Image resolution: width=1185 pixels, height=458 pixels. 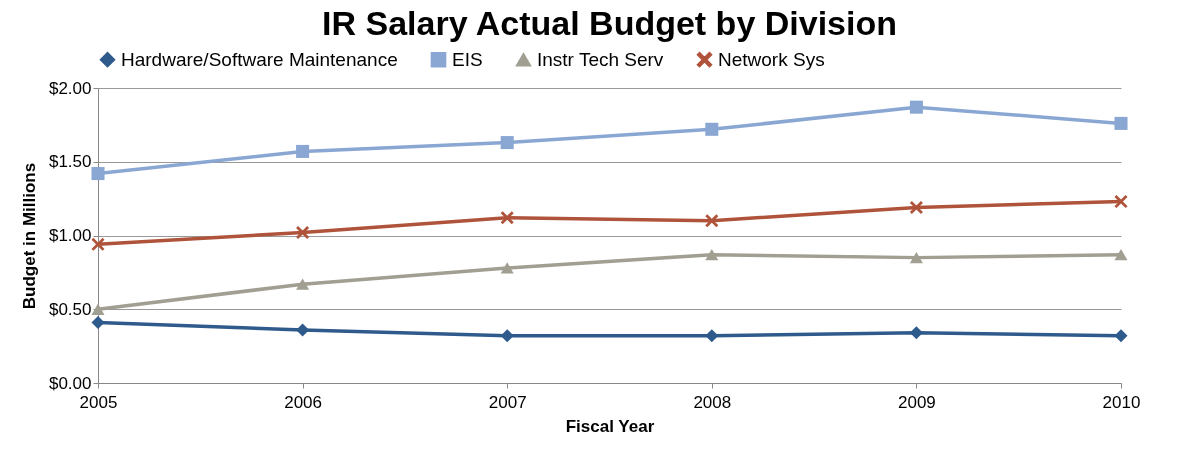 I want to click on legend-label: EIS, so click(x=467, y=59).